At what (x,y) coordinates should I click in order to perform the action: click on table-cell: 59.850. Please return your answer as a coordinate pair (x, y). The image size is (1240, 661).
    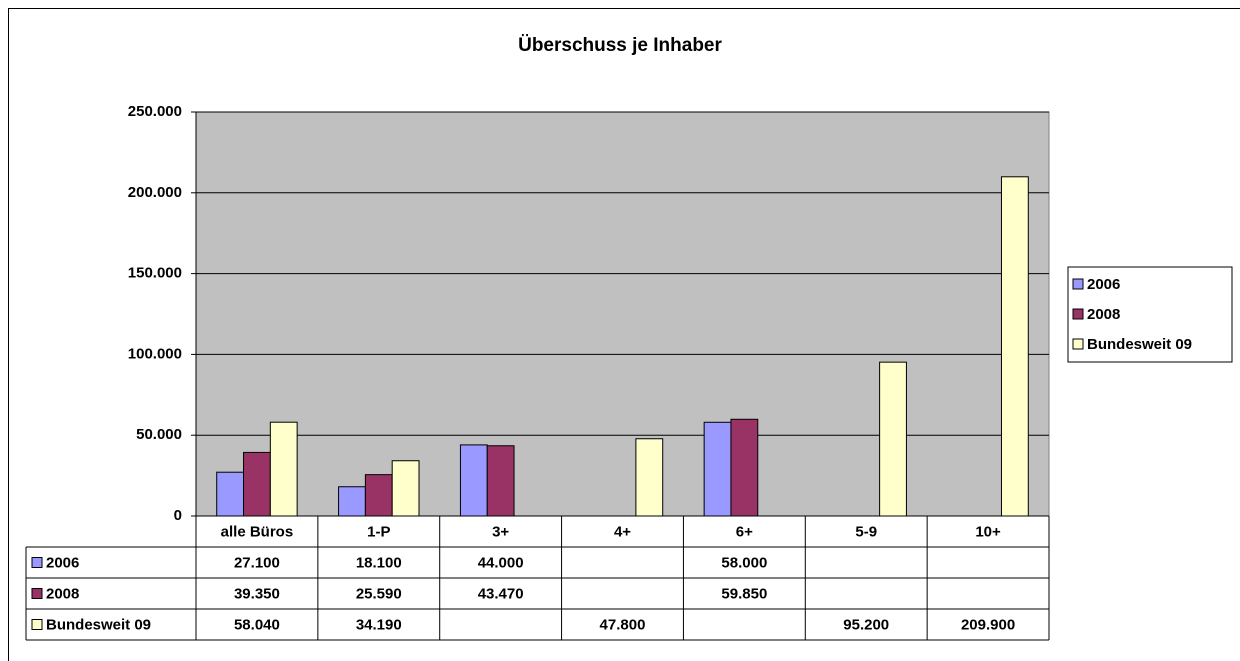
    Looking at the image, I should click on (744, 593).